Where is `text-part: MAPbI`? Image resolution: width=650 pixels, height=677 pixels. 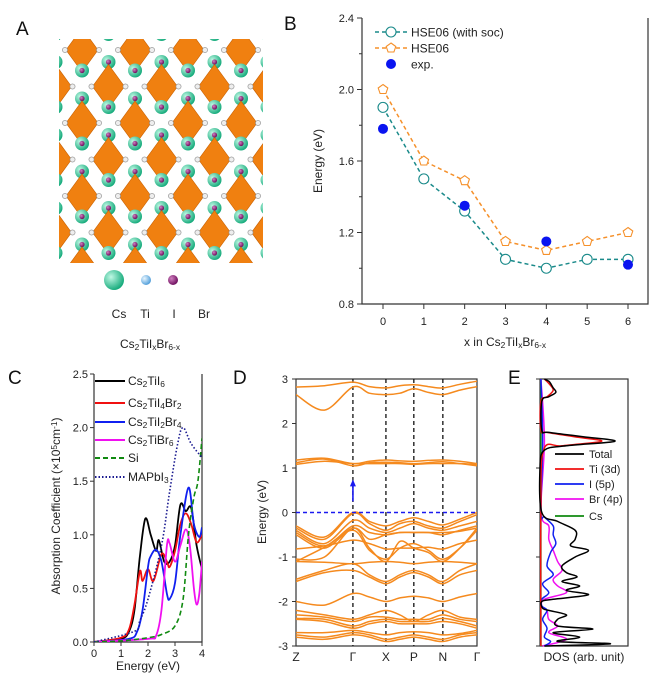 text-part: MAPbI is located at coordinates (146, 477).